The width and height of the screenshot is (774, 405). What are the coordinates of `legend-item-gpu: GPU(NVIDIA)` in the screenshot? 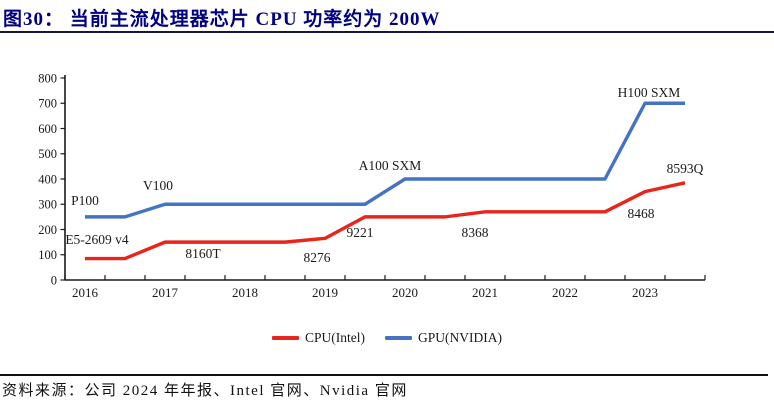 It's located at (443, 338).